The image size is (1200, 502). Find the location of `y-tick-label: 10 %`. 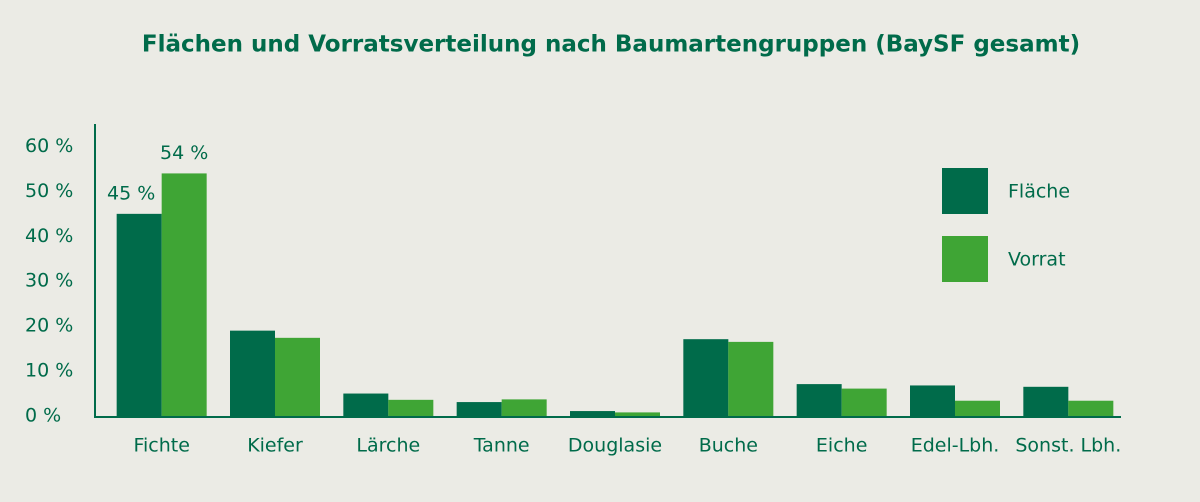

y-tick-label: 10 % is located at coordinates (49, 371).